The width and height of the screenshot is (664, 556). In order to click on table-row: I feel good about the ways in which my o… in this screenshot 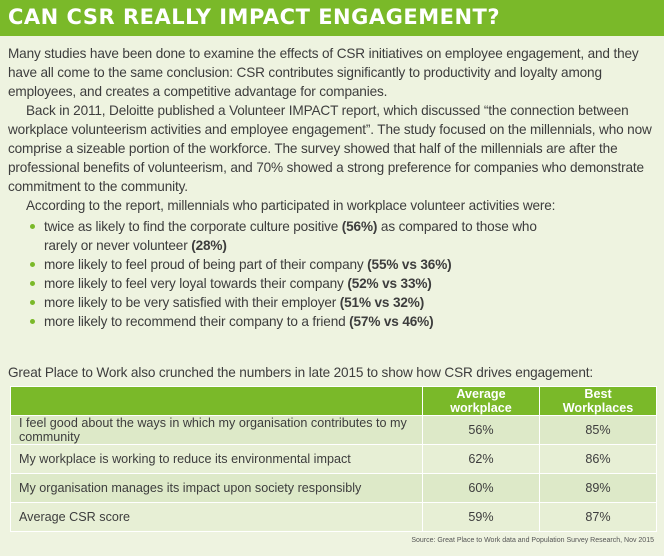, I will do `click(333, 430)`.